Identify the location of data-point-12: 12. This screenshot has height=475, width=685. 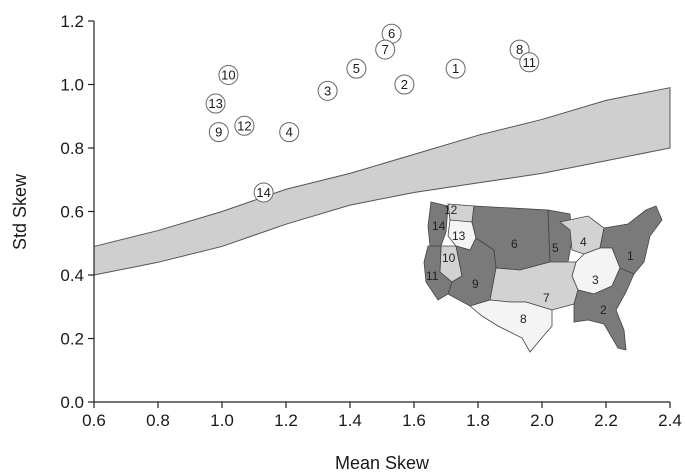
(244, 125).